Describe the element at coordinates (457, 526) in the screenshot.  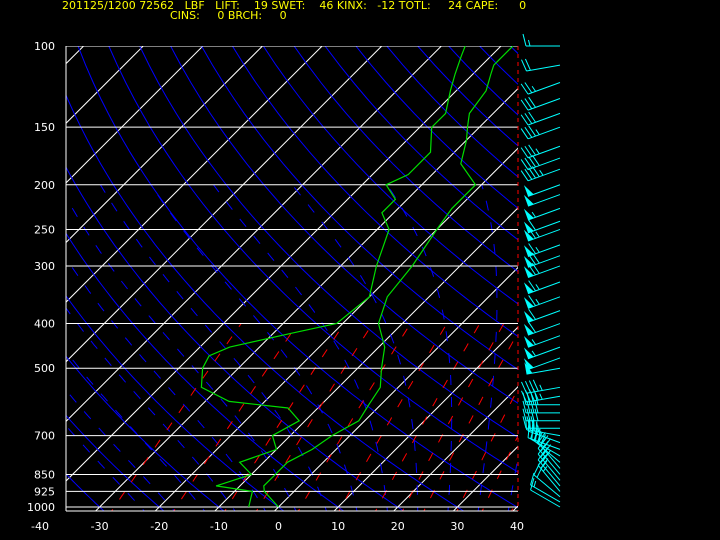
I see `temperature-tick-label: 30` at that location.